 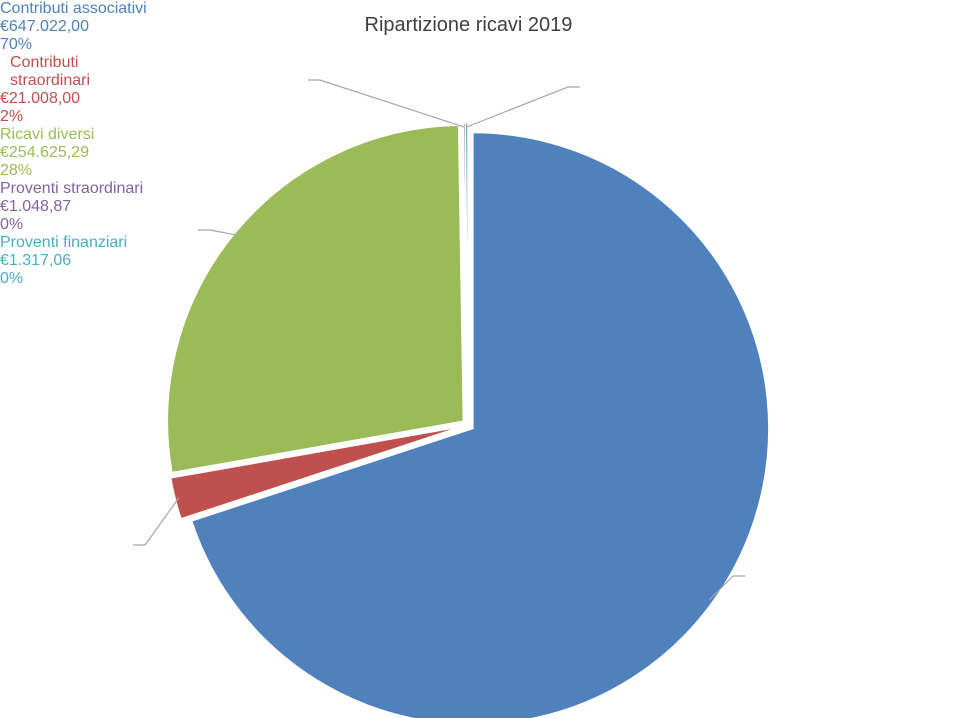 What do you see at coordinates (44, 152) in the screenshot?
I see `label-value: €254.625,29` at bounding box center [44, 152].